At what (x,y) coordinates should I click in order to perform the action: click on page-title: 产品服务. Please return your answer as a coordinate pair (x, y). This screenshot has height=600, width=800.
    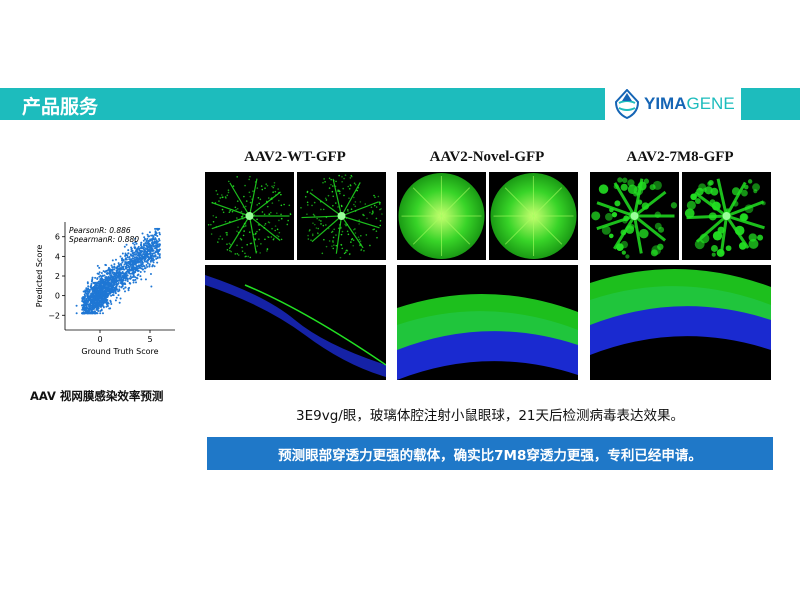
    Looking at the image, I should click on (60, 107).